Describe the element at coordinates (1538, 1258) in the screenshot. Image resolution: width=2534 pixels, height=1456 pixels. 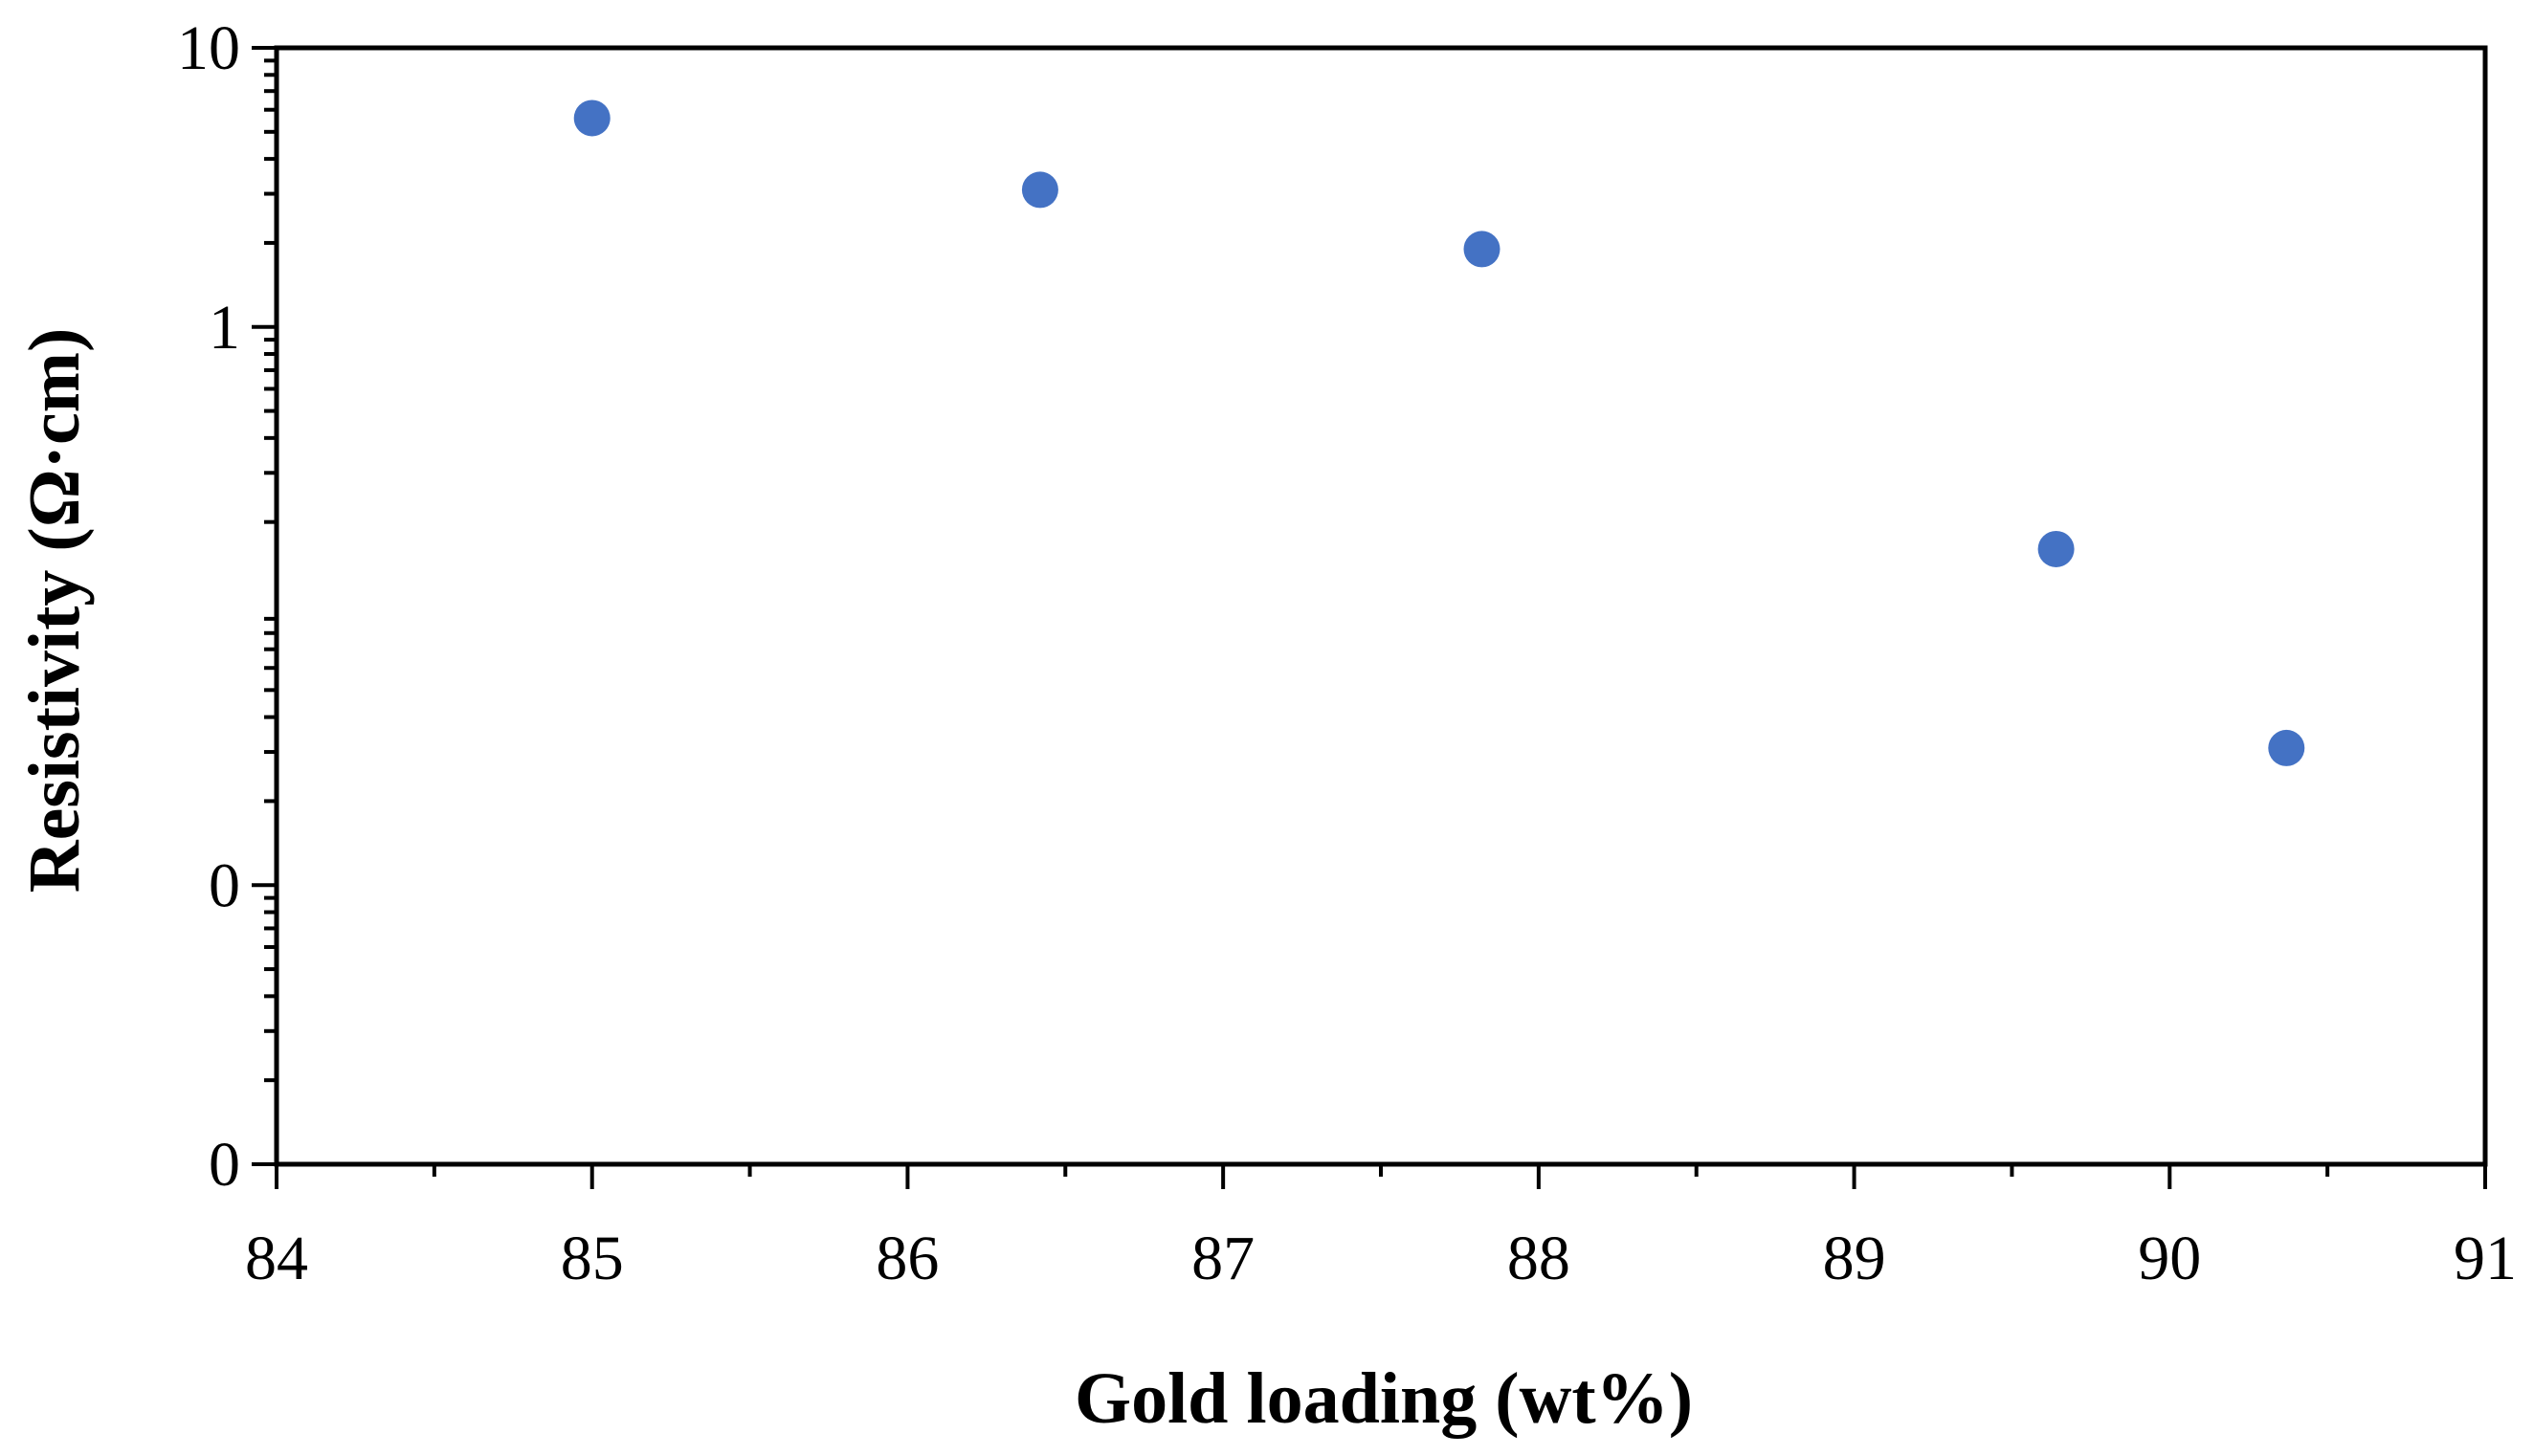
I see `x-tick-label: 88` at that location.